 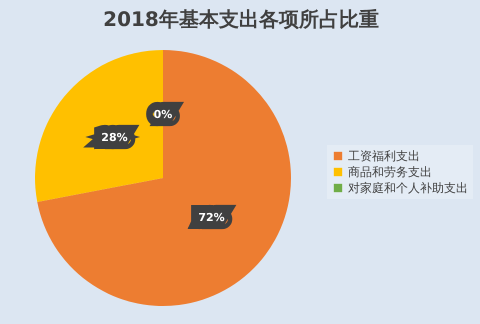 What do you see at coordinates (390, 172) in the screenshot?
I see `legend-label: 商品和劳务支出` at bounding box center [390, 172].